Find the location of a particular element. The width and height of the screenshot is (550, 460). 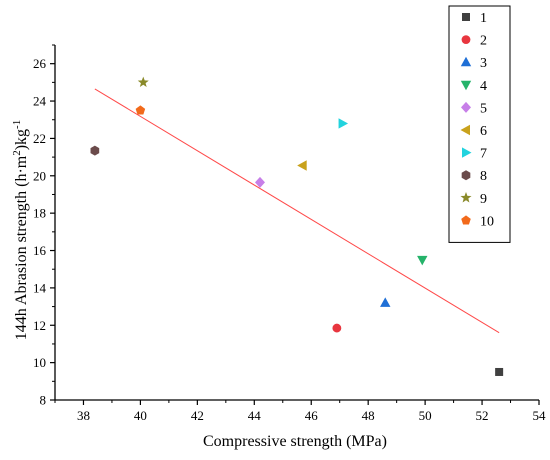

legend-label-10: 10 is located at coordinates (487, 221).